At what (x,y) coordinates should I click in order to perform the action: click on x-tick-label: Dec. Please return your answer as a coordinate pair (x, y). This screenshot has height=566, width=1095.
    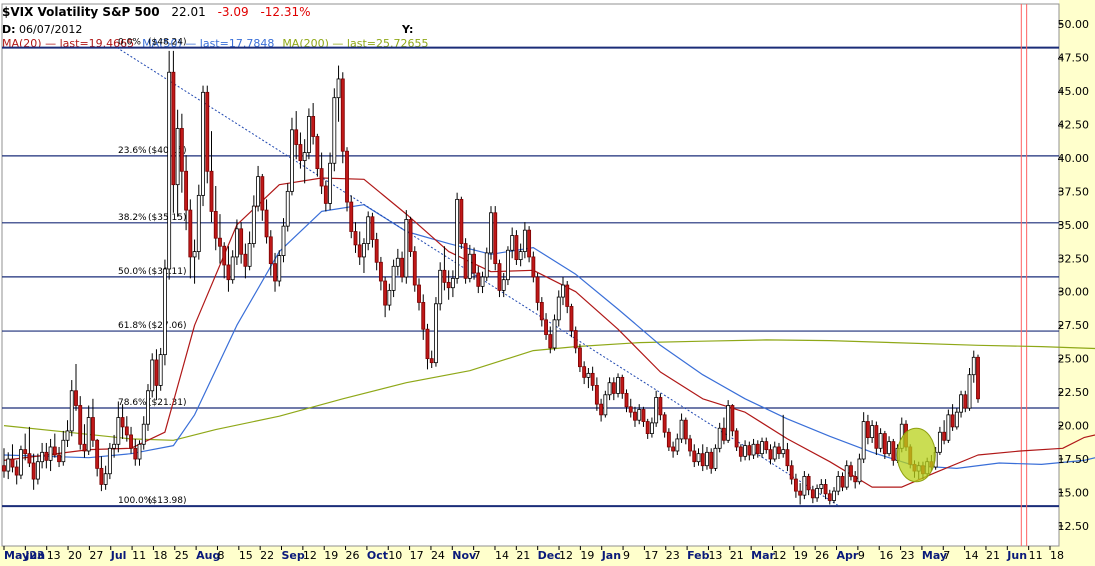
    Looking at the image, I should click on (549, 555).